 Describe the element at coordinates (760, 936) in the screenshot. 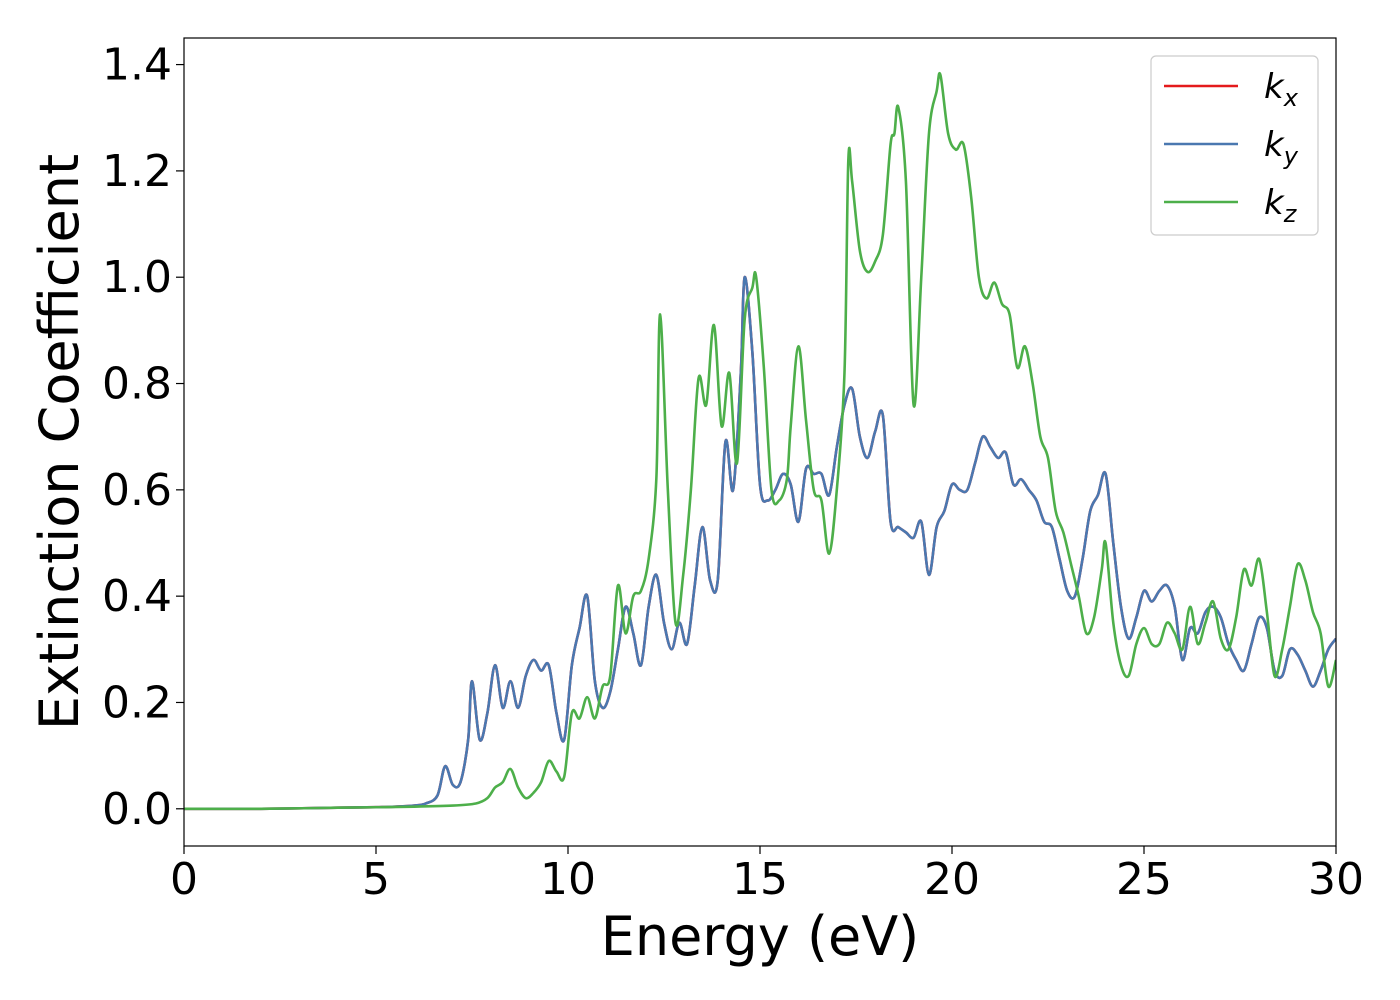

I see `x-axis-title: Energy (eV)` at that location.